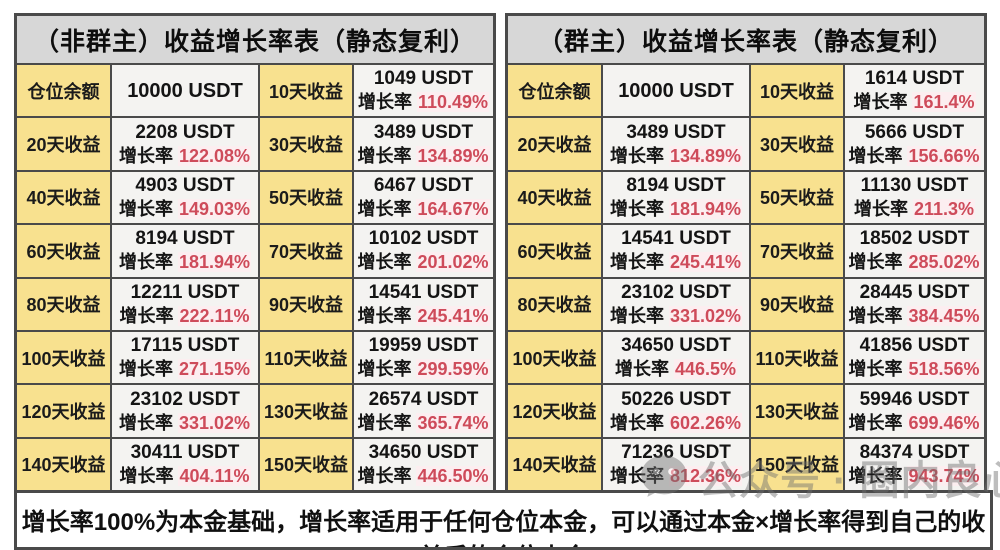 Image resolution: width=1000 pixels, height=550 pixels. What do you see at coordinates (555, 463) in the screenshot?
I see `row-label: 140天收益` at bounding box center [555, 463].